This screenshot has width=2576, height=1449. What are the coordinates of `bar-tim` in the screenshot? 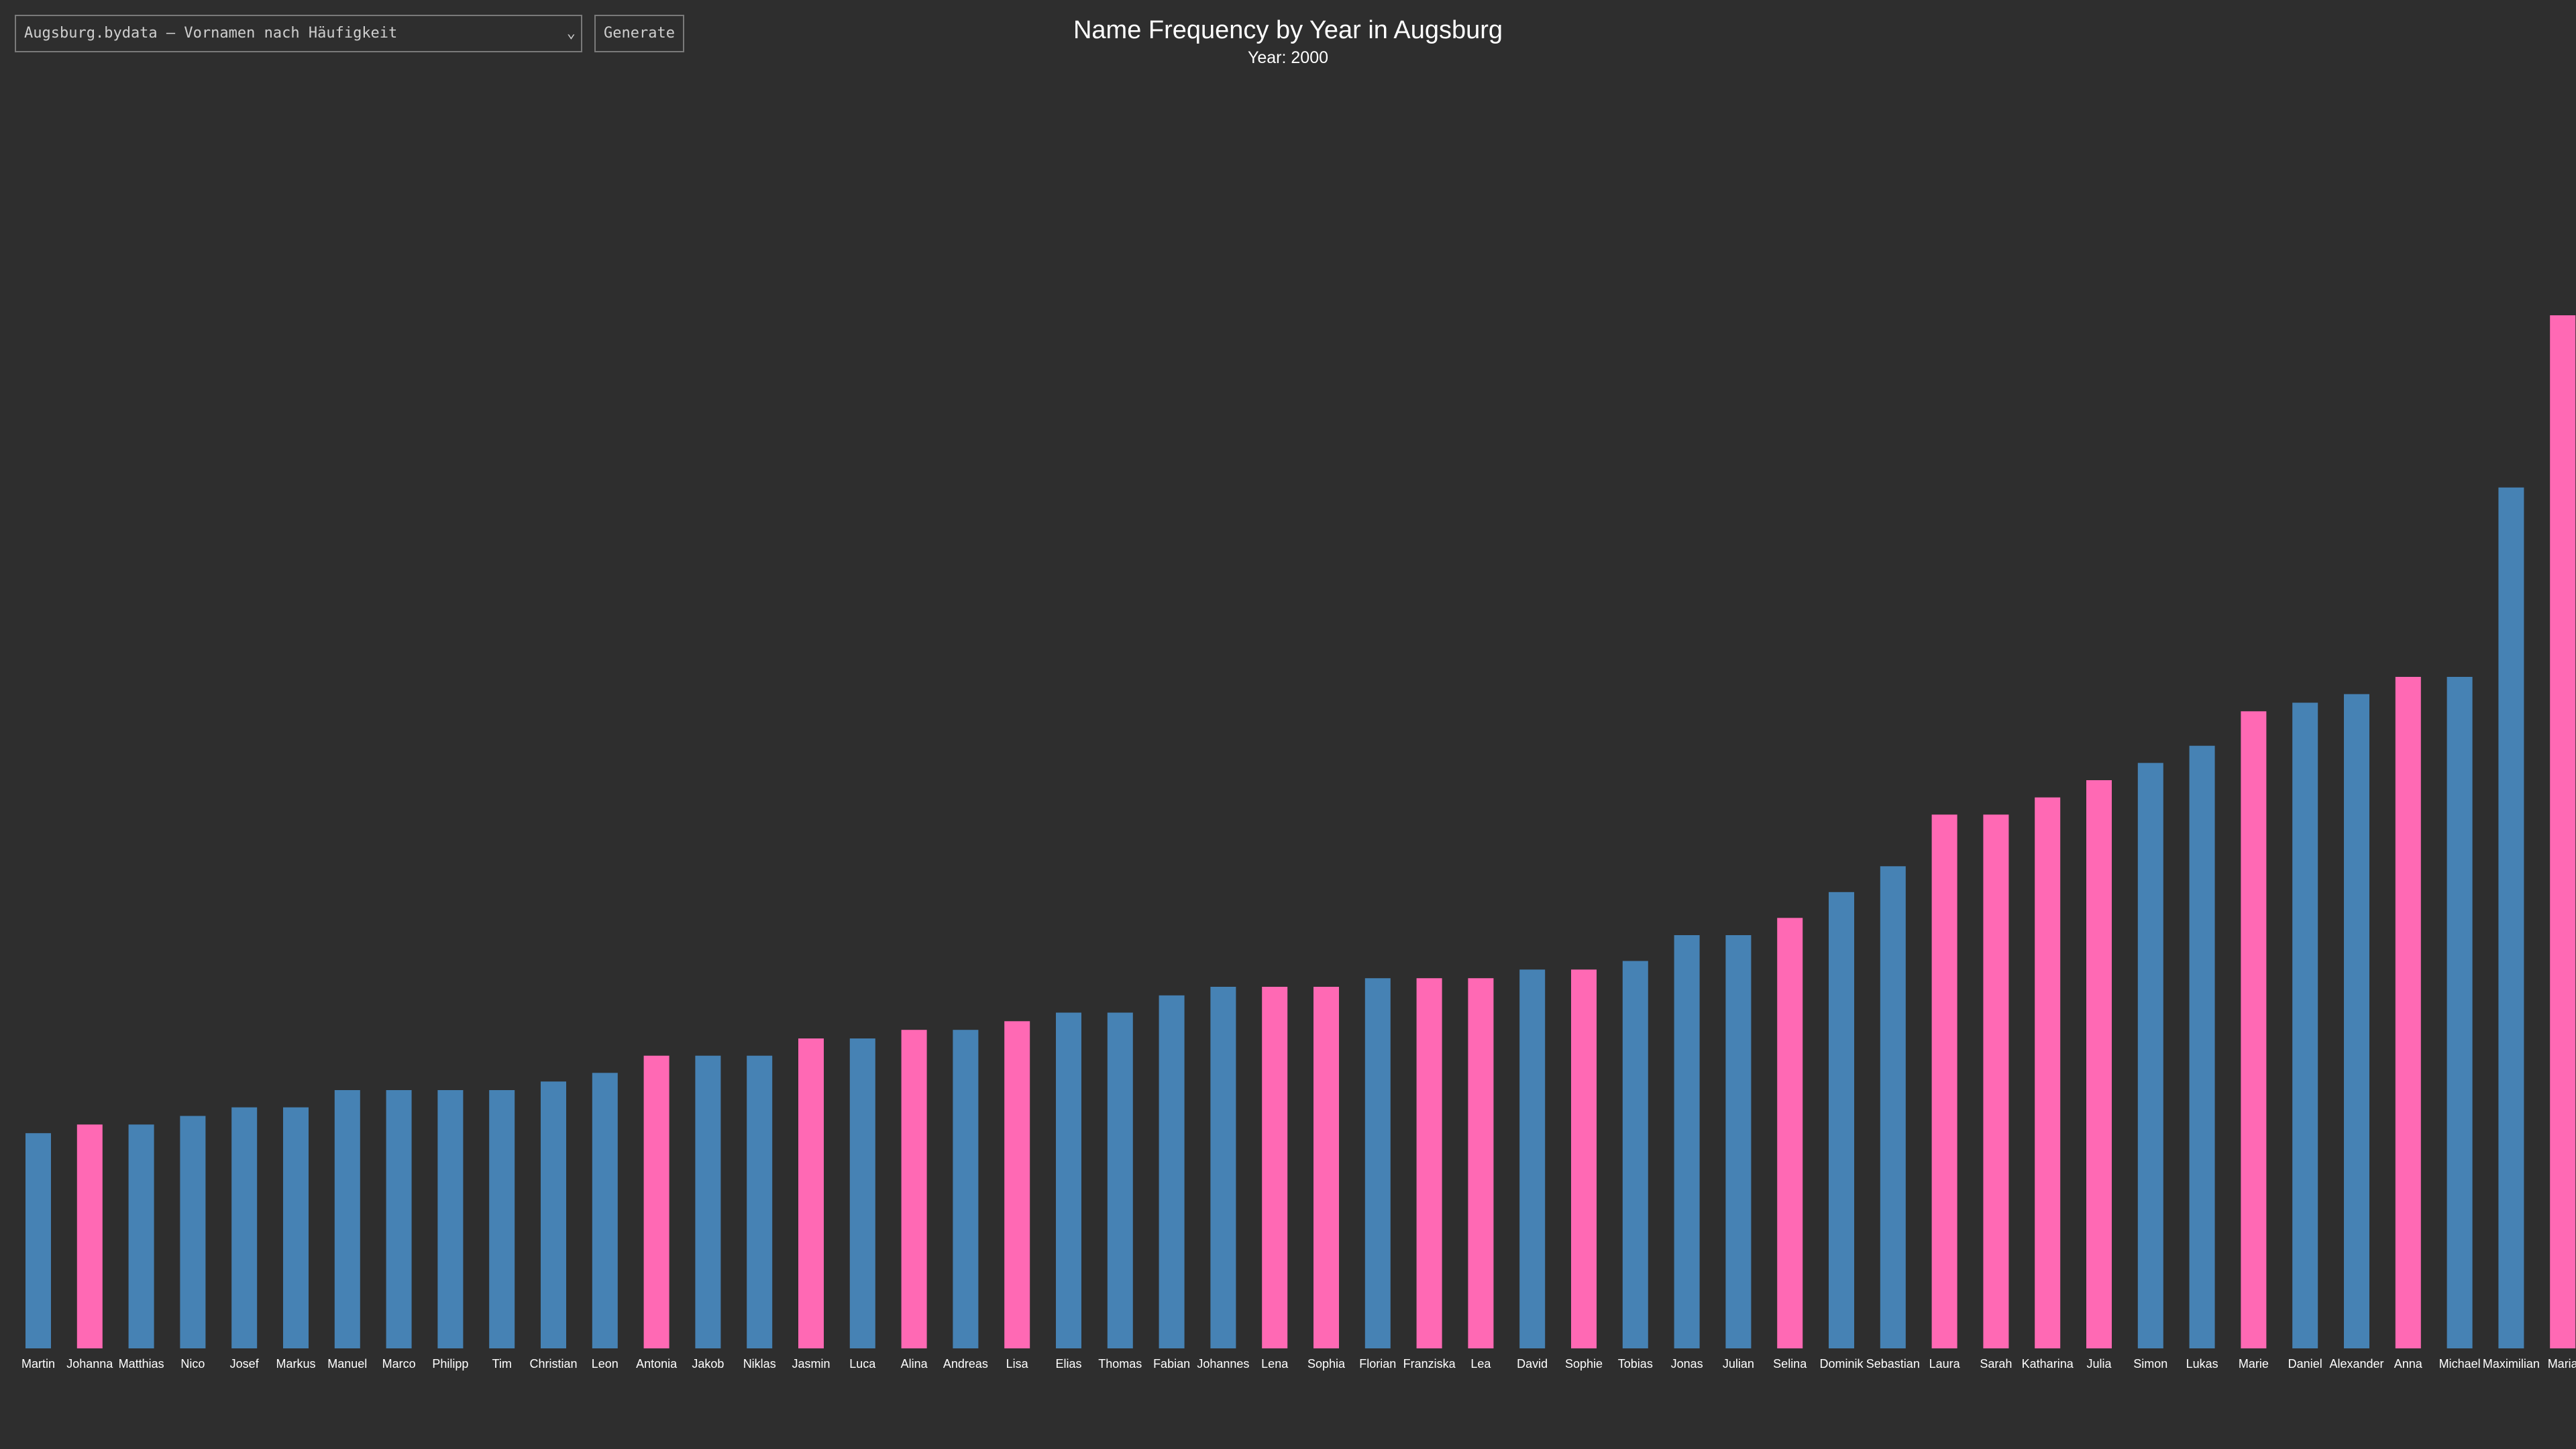 It's located at (502, 1219).